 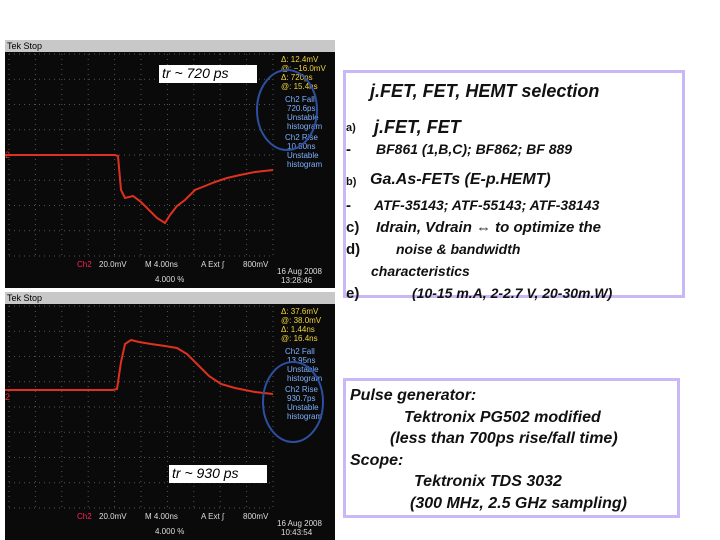 I want to click on item-text: ATF-35143; ATF-55143; ATF-38143, so click(x=487, y=205).